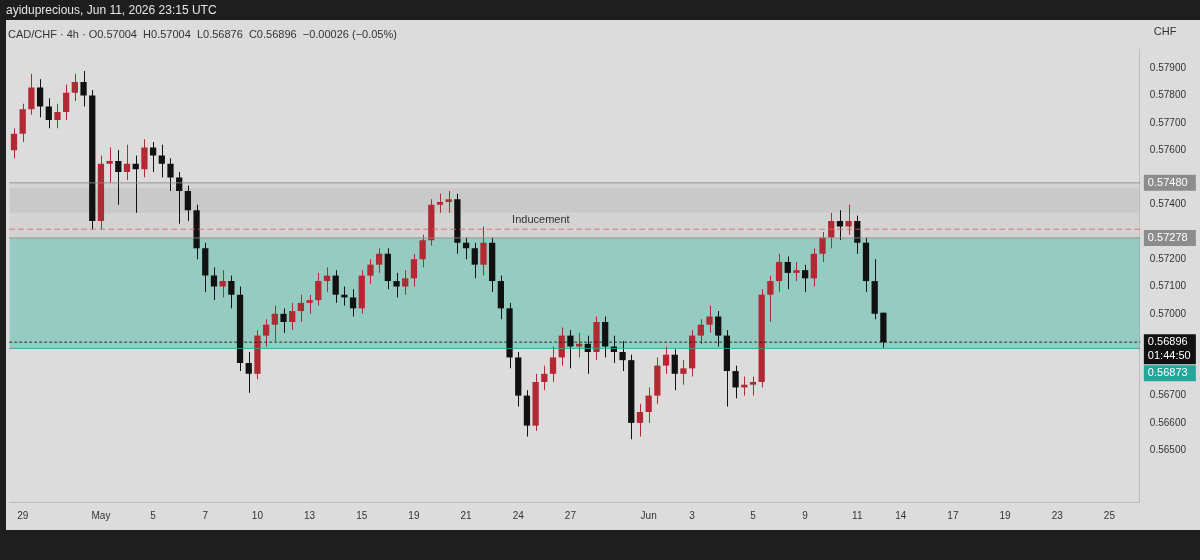  Describe the element at coordinates (1168, 204) in the screenshot. I see `y-tick-label: 0.57400` at that location.